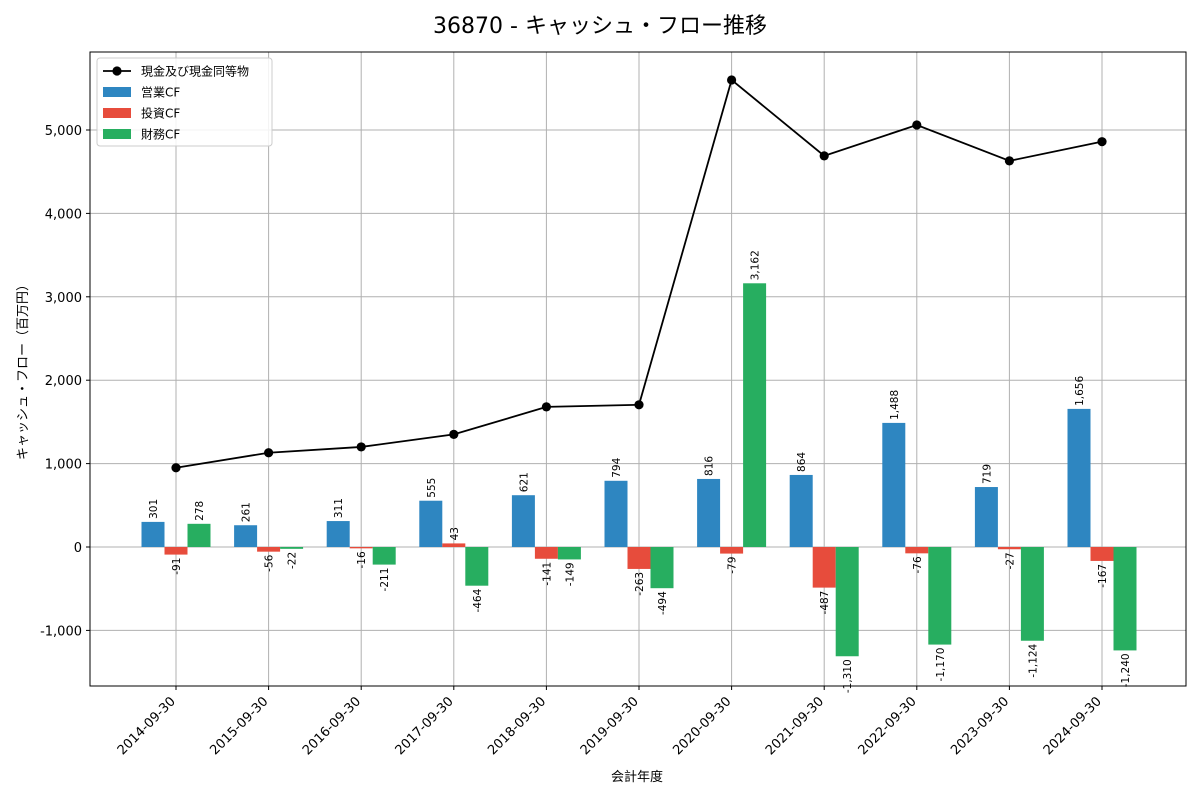 The width and height of the screenshot is (1200, 800). What do you see at coordinates (184, 102) in the screenshot?
I see `legend-box` at bounding box center [184, 102].